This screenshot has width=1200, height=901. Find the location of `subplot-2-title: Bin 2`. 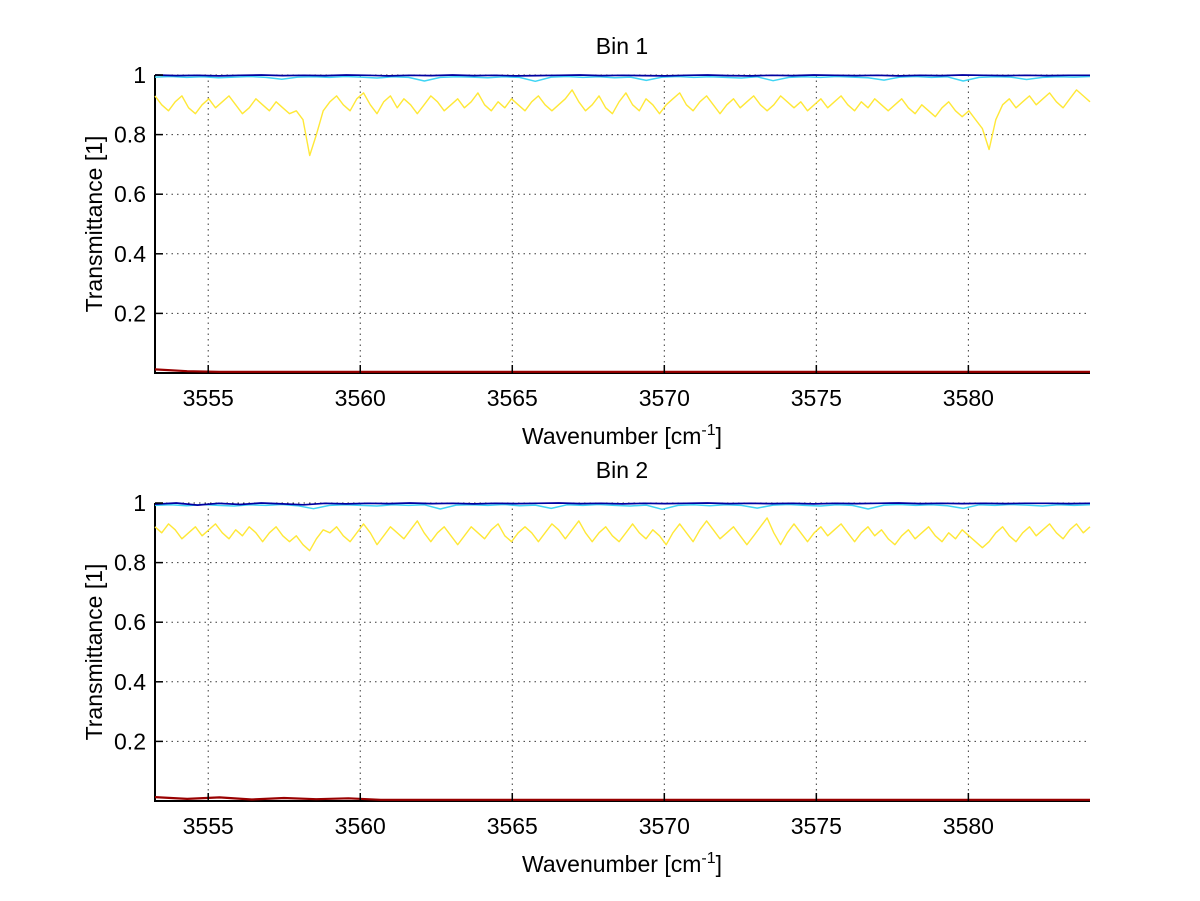

subplot-2-title: Bin 2 is located at coordinates (622, 470).